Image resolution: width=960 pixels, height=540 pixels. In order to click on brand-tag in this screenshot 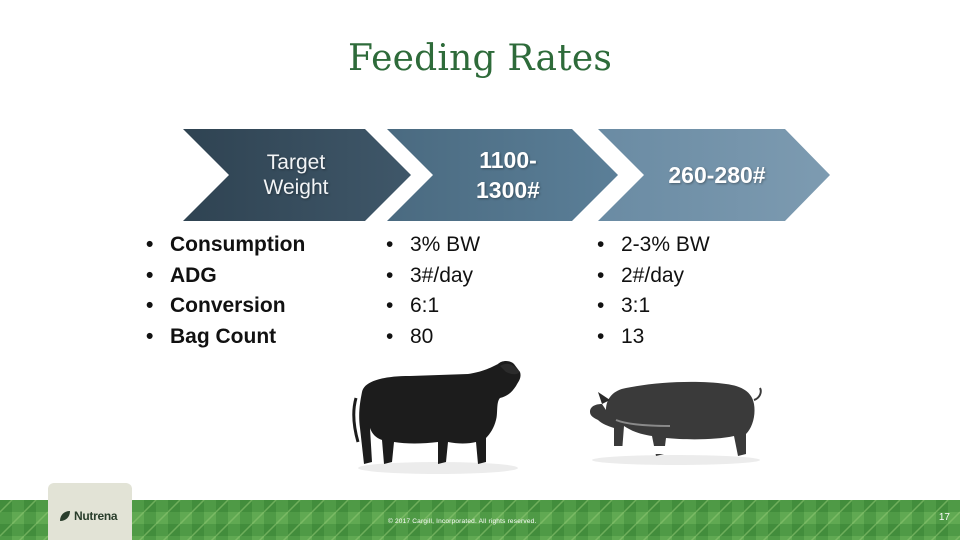, I will do `click(90, 511)`.